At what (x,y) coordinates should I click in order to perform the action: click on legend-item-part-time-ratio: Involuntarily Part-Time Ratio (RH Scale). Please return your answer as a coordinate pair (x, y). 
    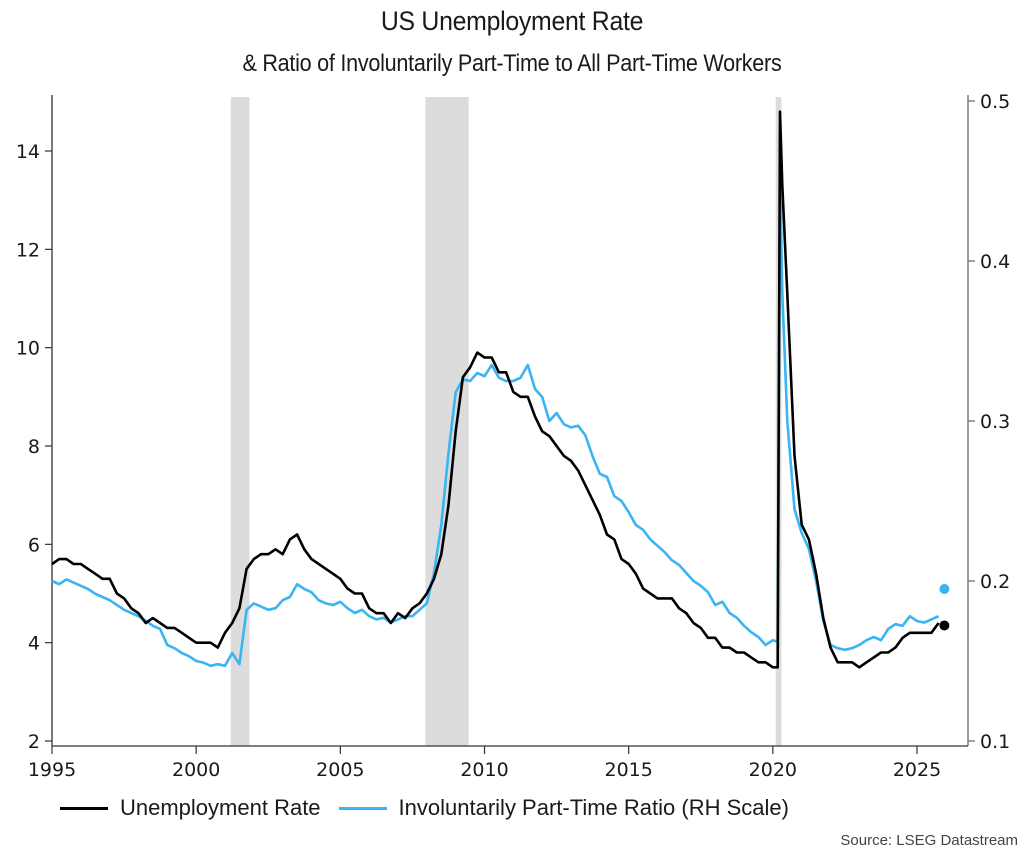
    Looking at the image, I should click on (563, 808).